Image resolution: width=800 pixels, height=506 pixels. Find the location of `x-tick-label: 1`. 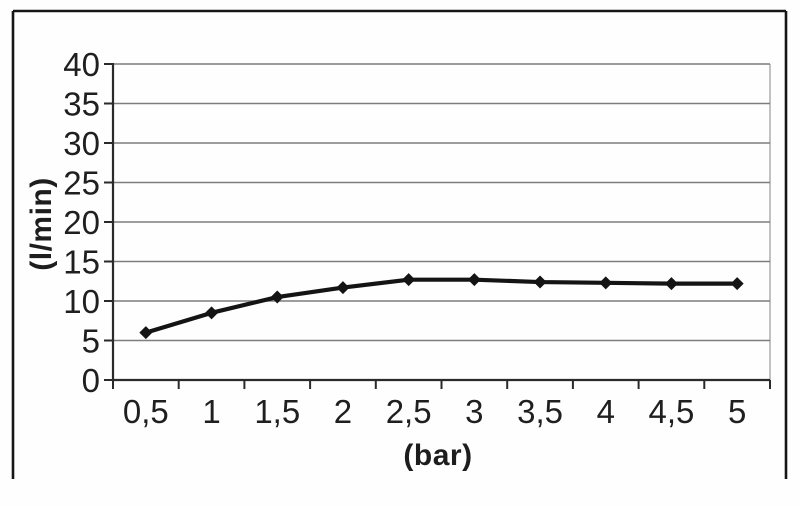

x-tick-label: 1 is located at coordinates (211, 411).